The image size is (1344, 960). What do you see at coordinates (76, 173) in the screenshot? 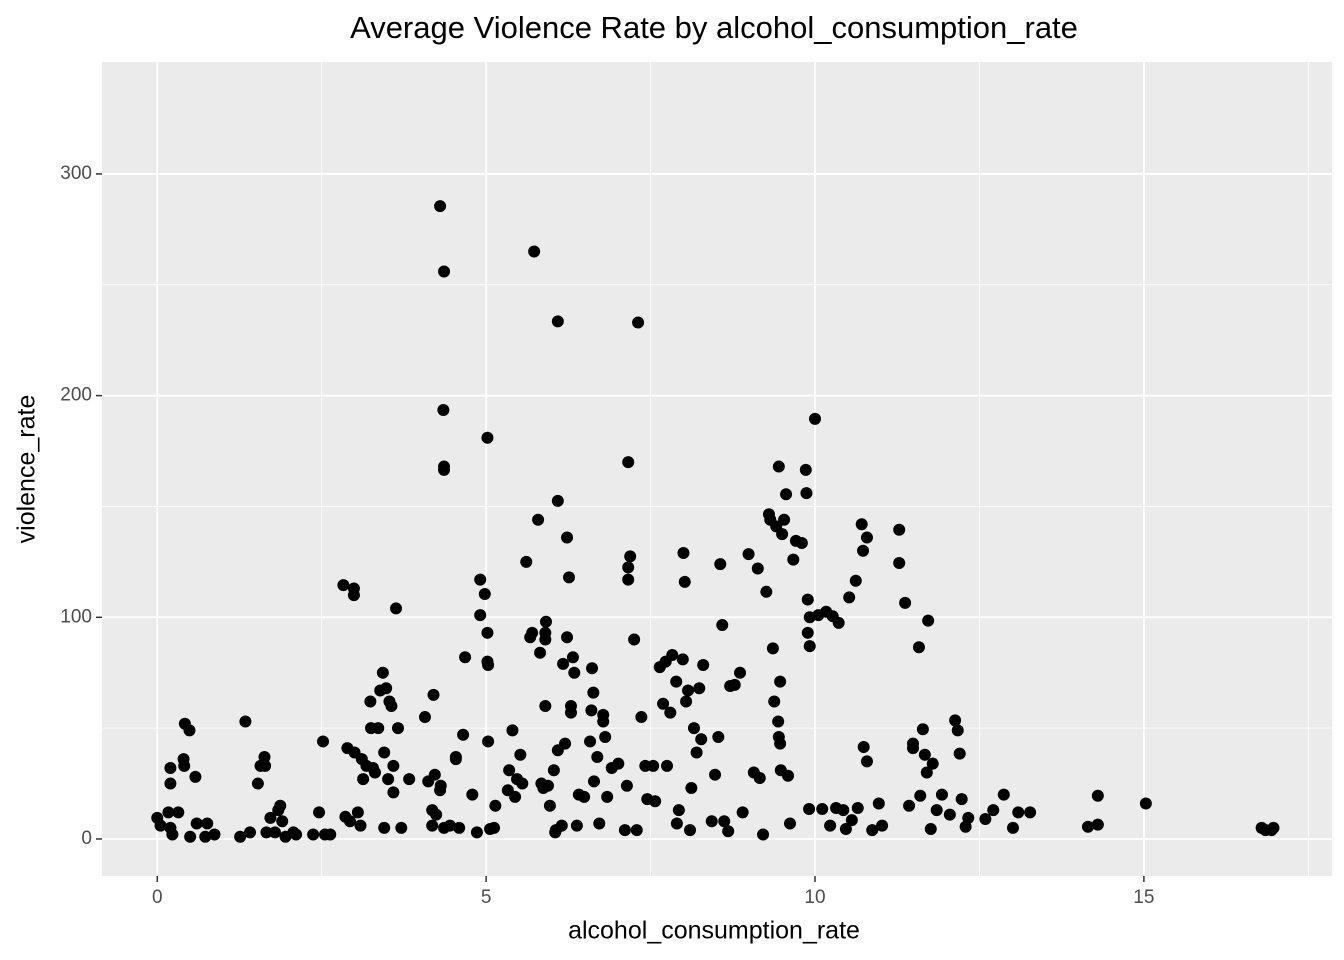
I see `y-tick-label: 300` at bounding box center [76, 173].